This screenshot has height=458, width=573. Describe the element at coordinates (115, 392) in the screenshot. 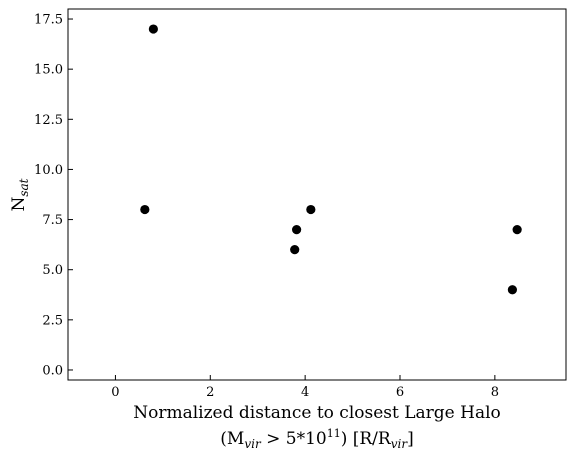

I see `x-tick-label: 0` at that location.